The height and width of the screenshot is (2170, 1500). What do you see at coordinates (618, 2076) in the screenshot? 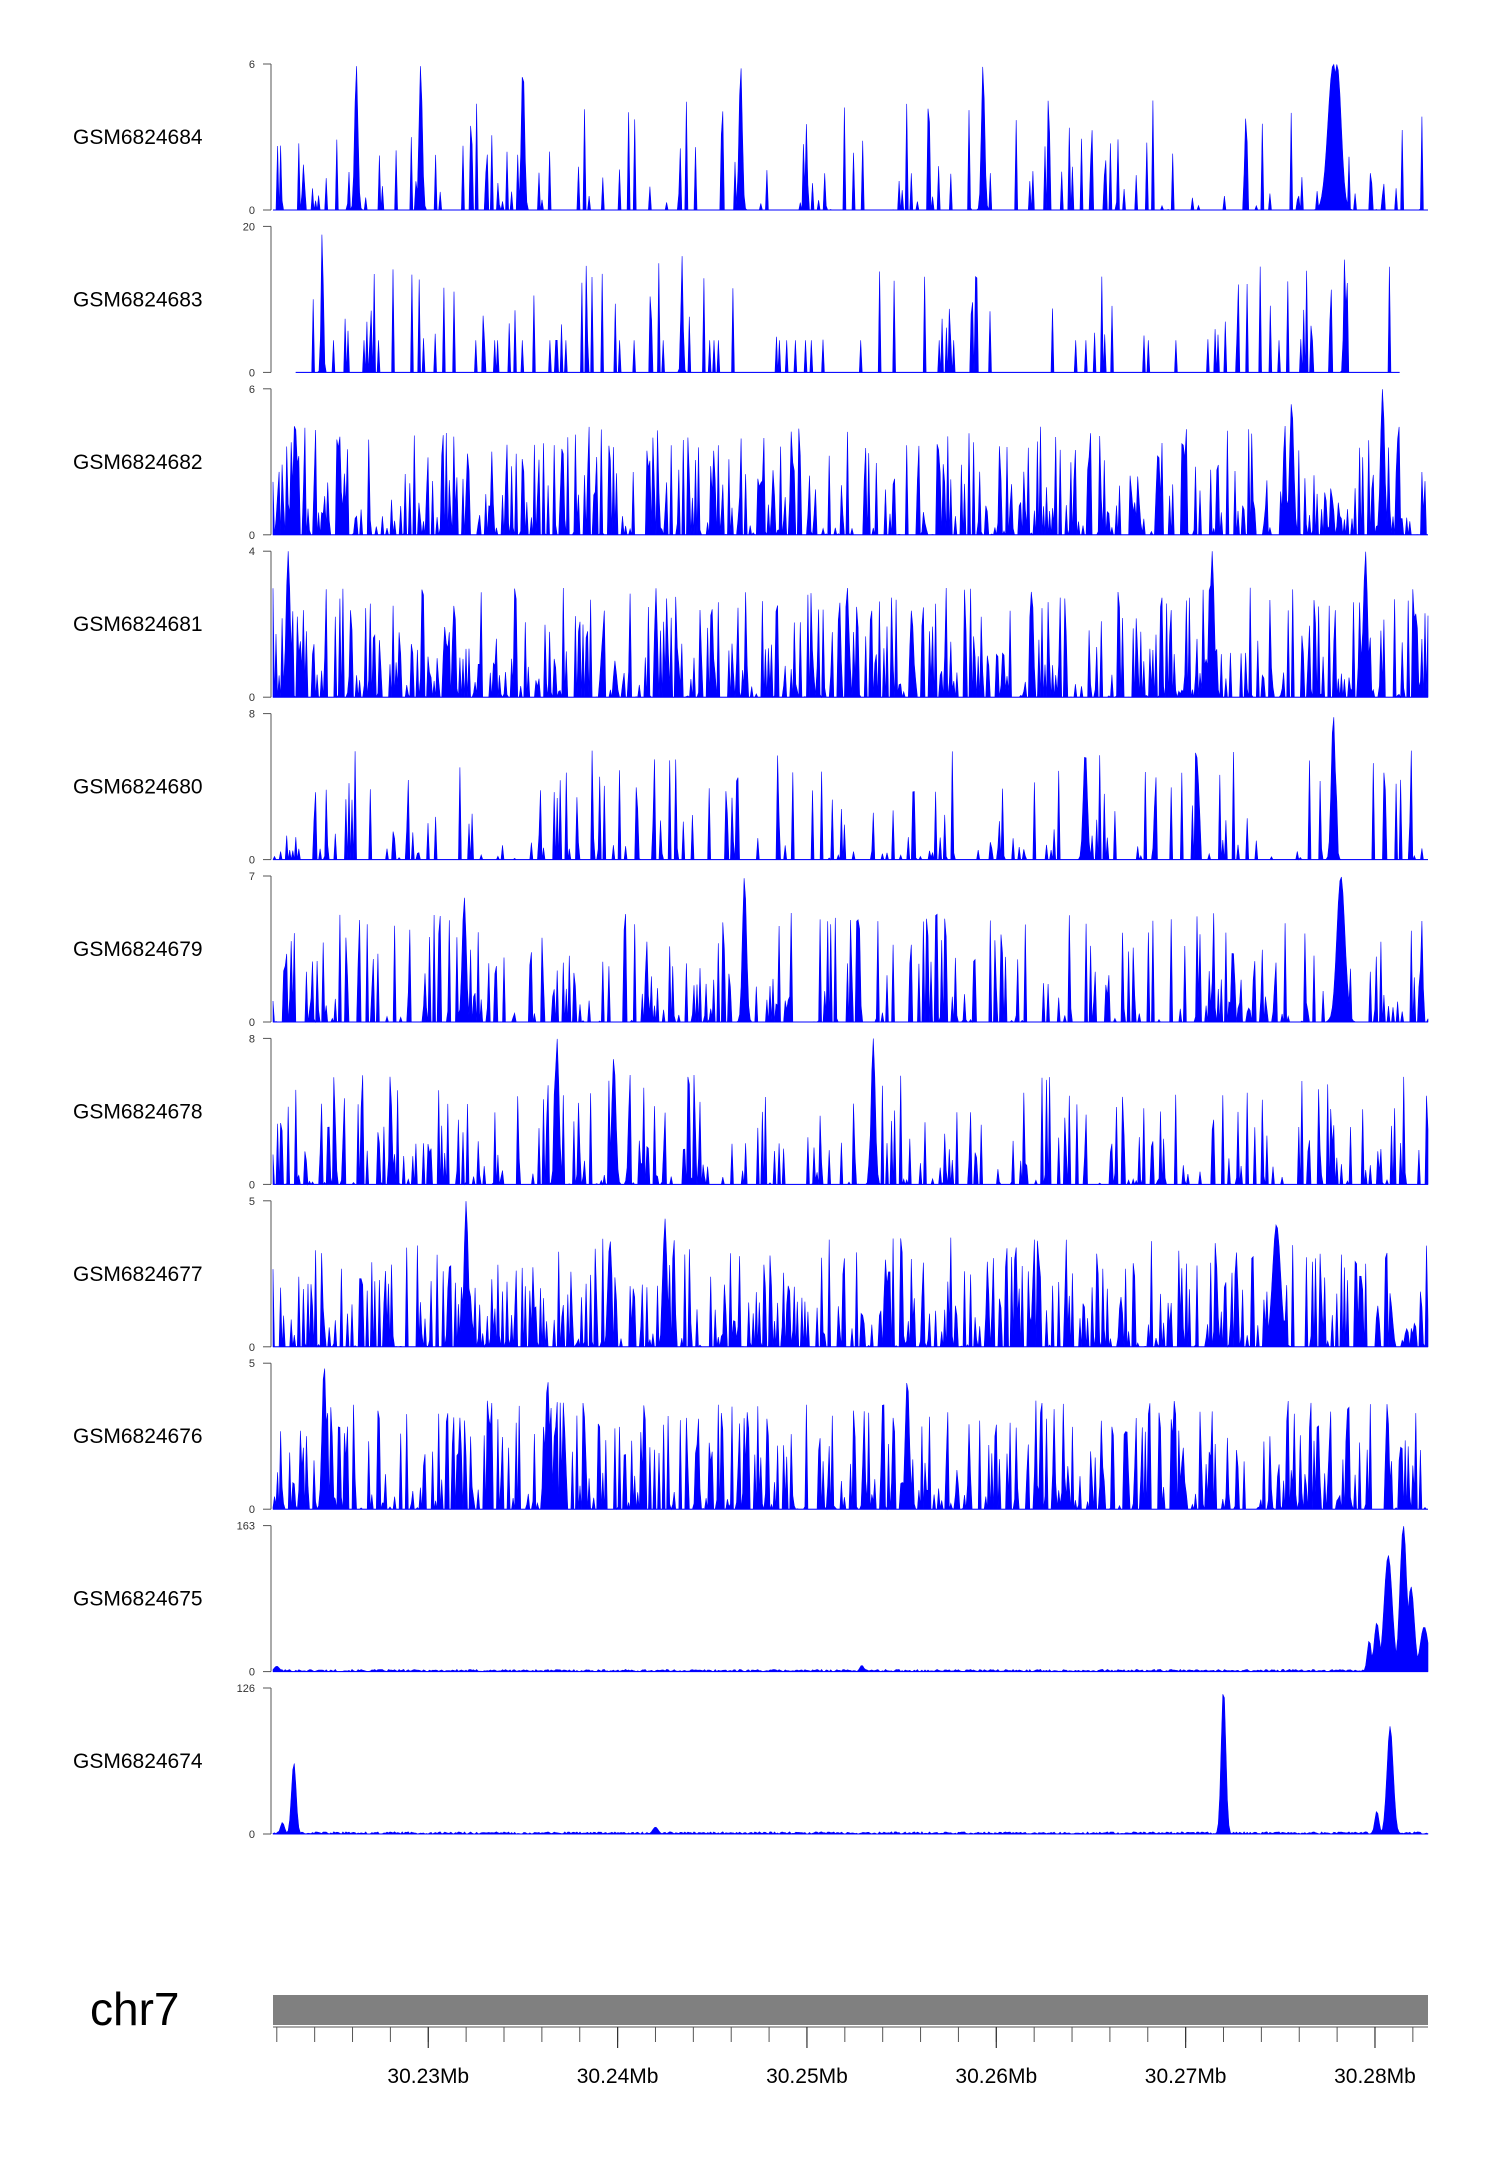
I see `x-tick-label: 30.24Mb` at bounding box center [618, 2076].